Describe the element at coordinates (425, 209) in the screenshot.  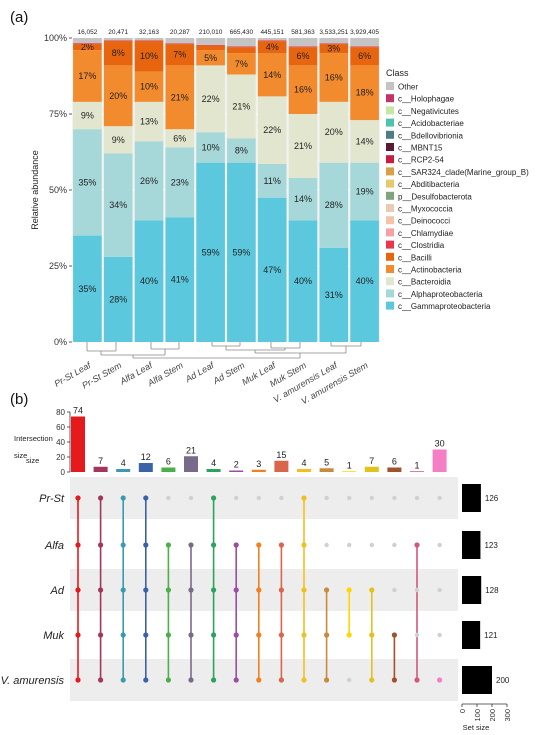
I see `legend-label: c__Myxococcia` at that location.